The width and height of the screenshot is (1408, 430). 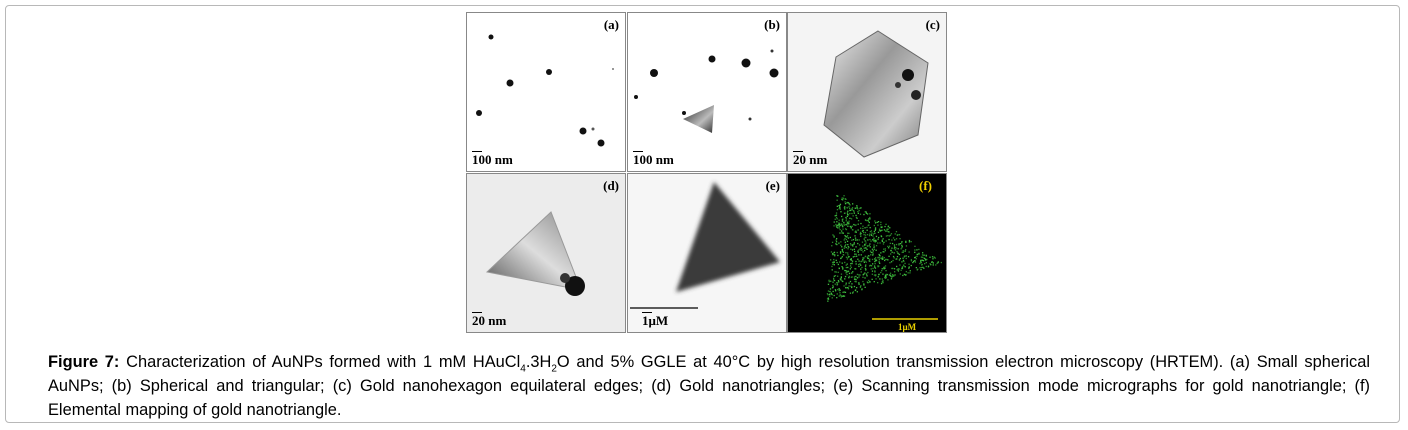 I want to click on panel-a: (a) 100 nm, so click(x=546, y=92).